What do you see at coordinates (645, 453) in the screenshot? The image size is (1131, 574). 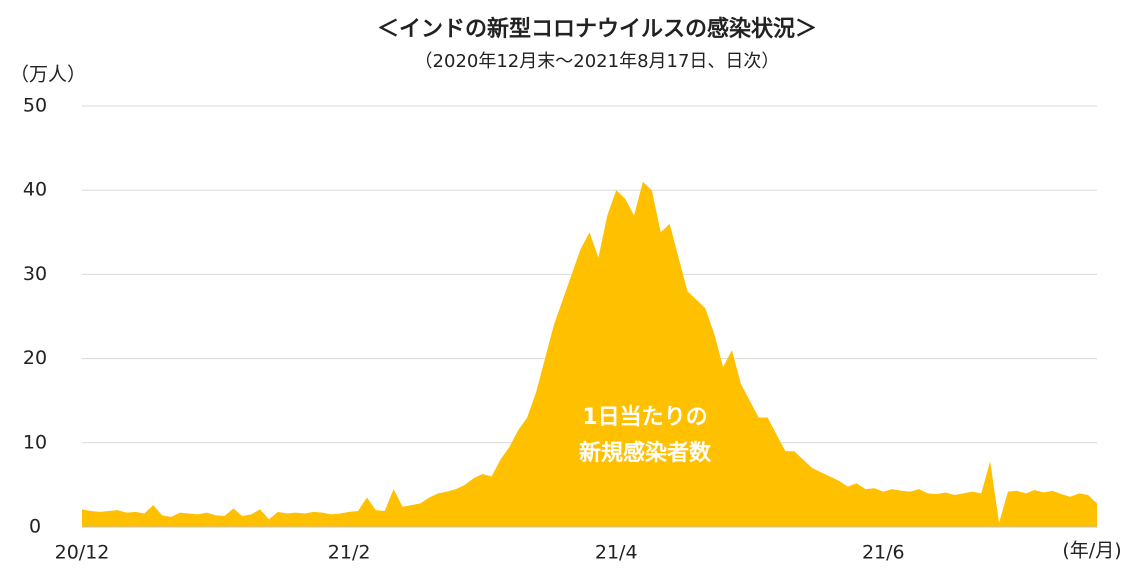 I see `annotation: 新規感染者数` at bounding box center [645, 453].